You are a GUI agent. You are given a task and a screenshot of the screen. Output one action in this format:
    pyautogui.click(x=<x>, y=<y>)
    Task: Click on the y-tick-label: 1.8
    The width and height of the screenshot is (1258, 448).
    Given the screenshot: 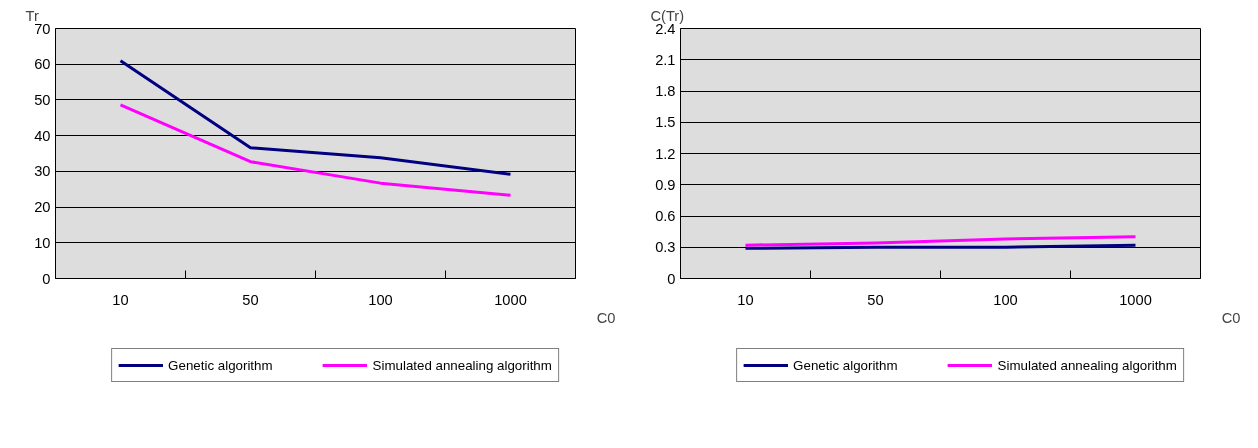 What is the action you would take?
    pyautogui.click(x=665, y=91)
    